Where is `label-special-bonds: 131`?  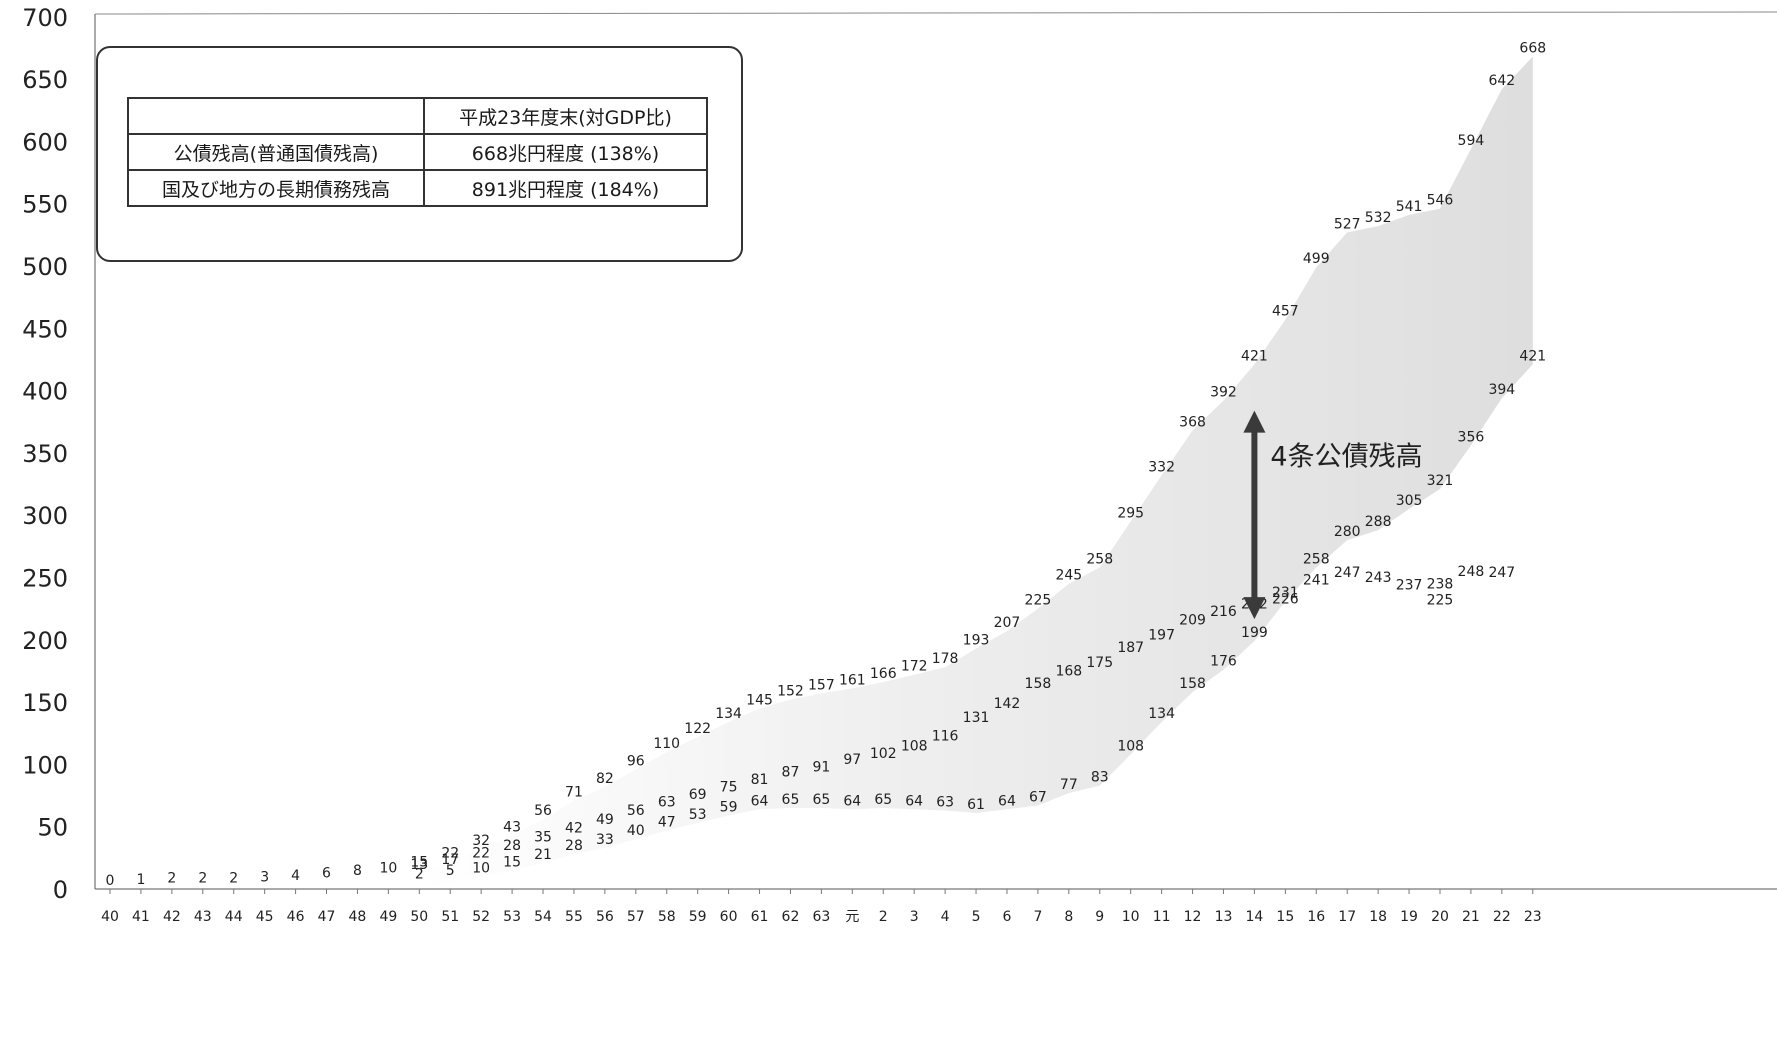 label-special-bonds: 131 is located at coordinates (976, 718).